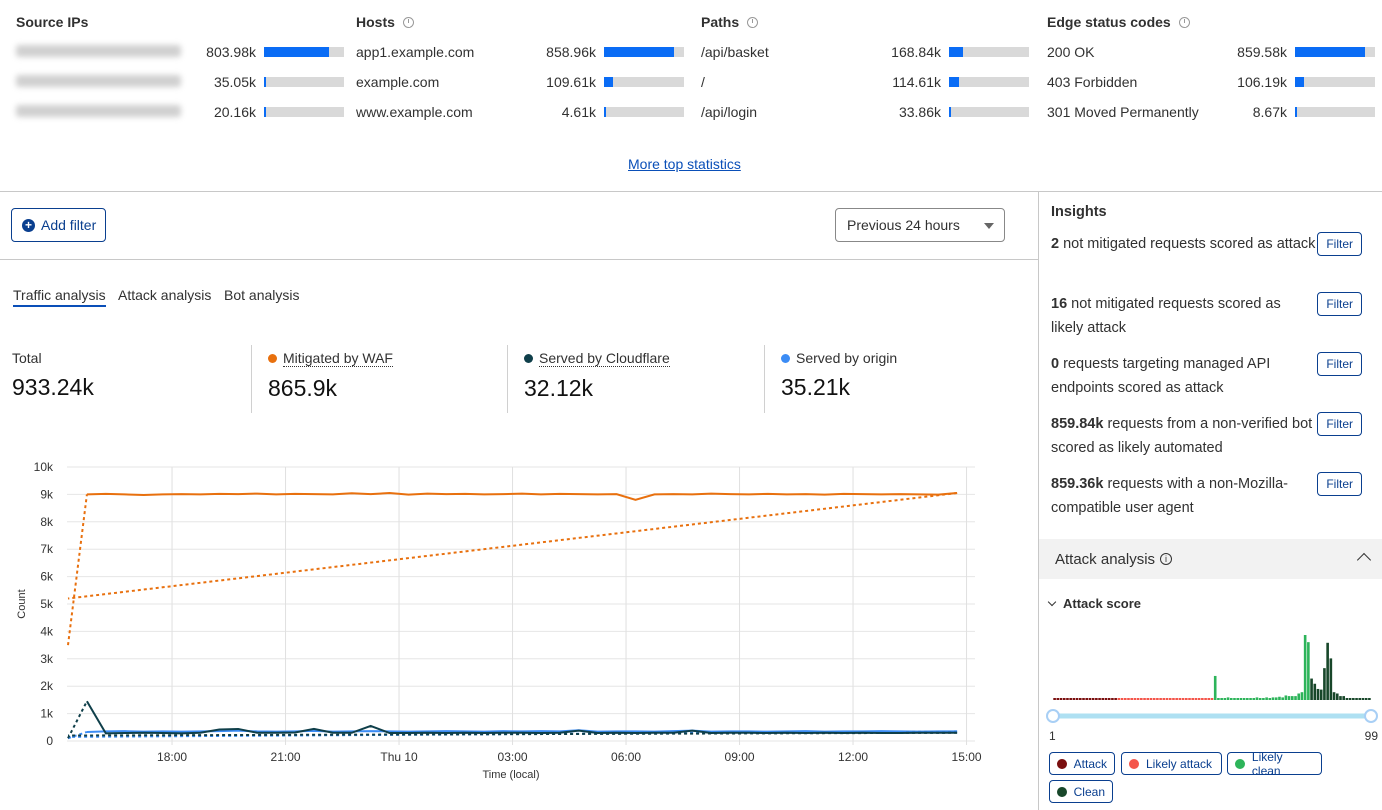 This screenshot has width=1382, height=810. What do you see at coordinates (1052, 601) in the screenshot?
I see `chevron-down-icon` at bounding box center [1052, 601].